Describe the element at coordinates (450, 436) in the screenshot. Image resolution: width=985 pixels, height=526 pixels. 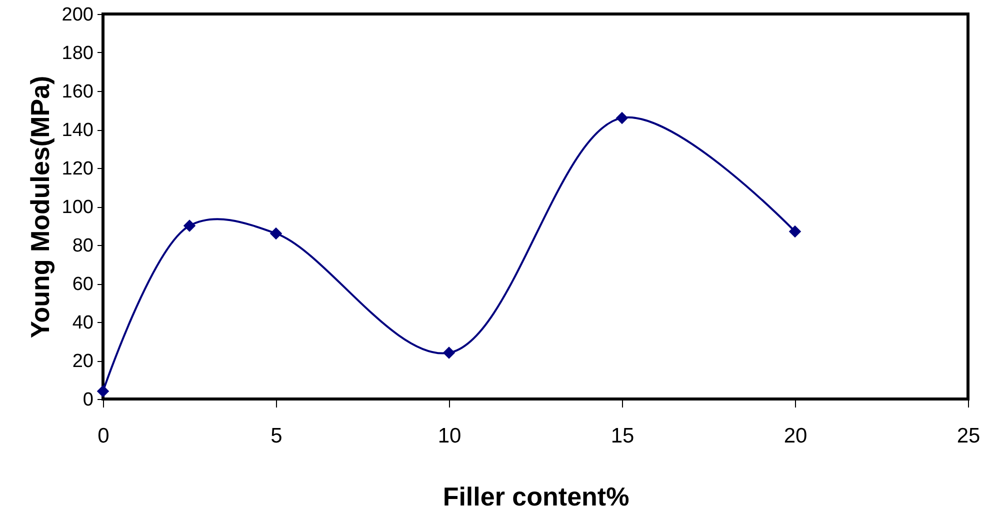
I see `x-tick-label: 10` at that location.